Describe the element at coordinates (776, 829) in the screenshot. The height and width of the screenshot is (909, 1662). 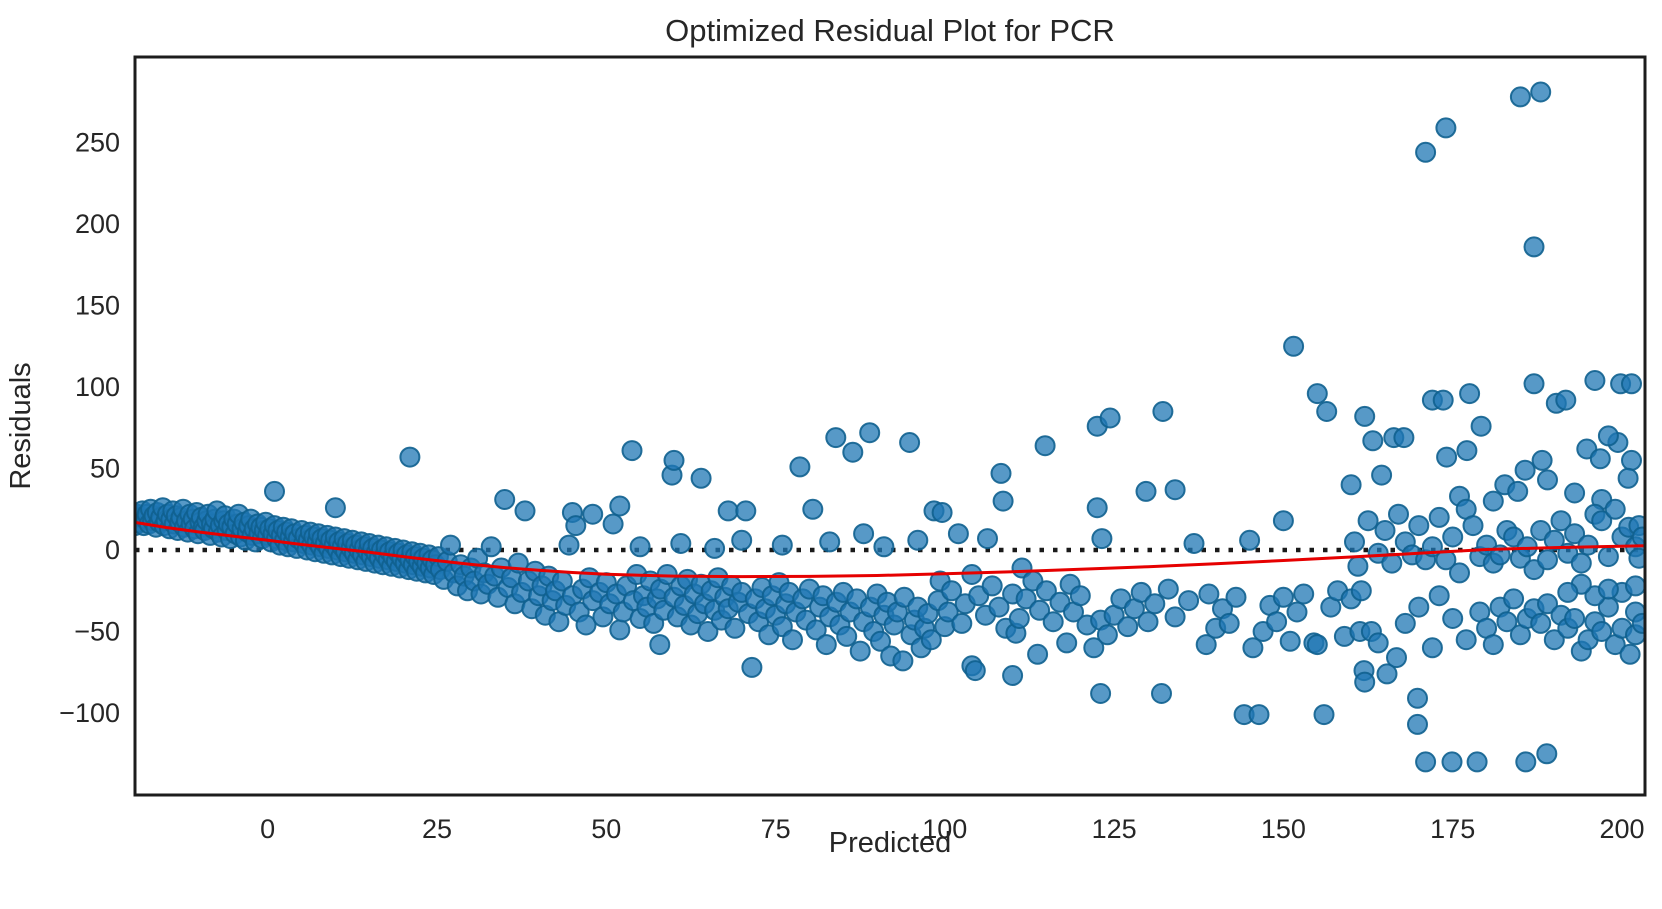
I see `x-tick-label: 75` at that location.